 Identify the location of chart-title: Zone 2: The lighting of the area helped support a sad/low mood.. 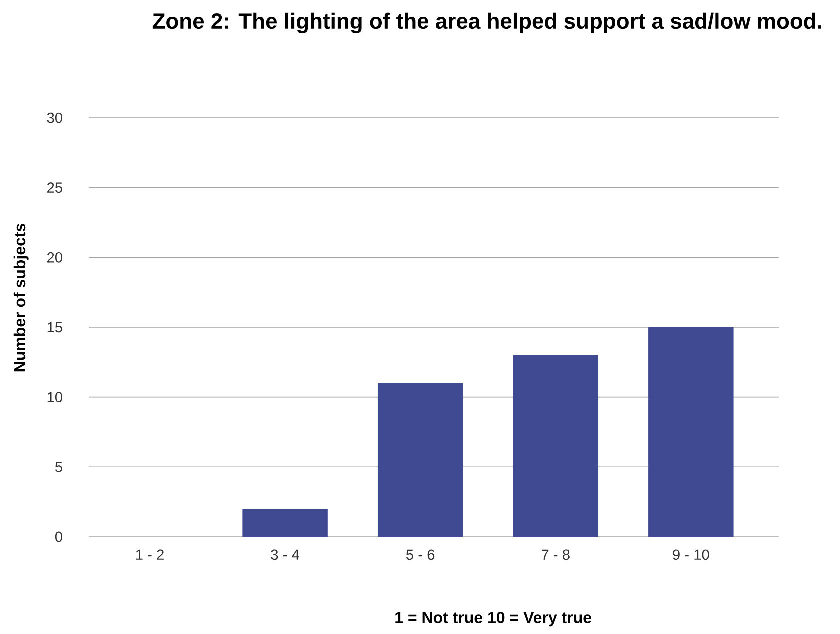
(487, 23).